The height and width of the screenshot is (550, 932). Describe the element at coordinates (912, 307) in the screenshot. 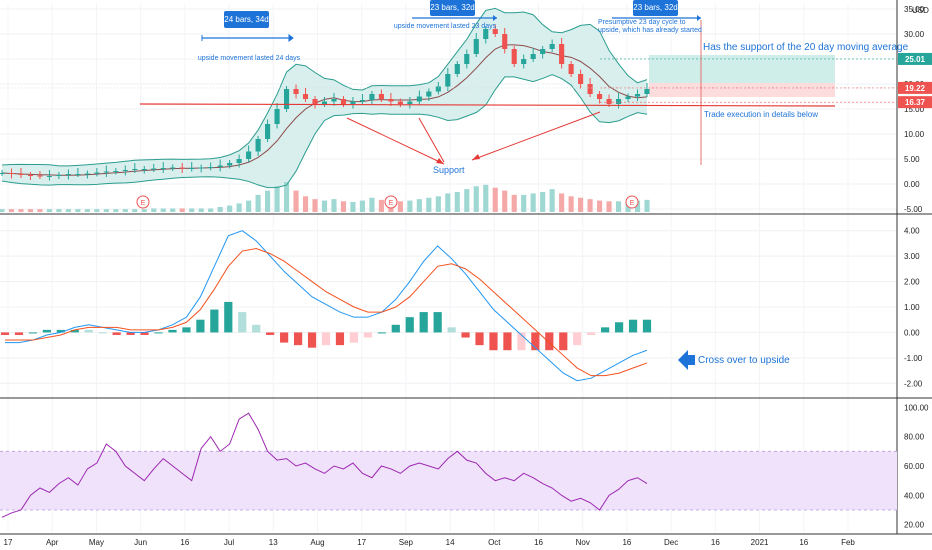

I see `macd-tick: 1.00` at that location.